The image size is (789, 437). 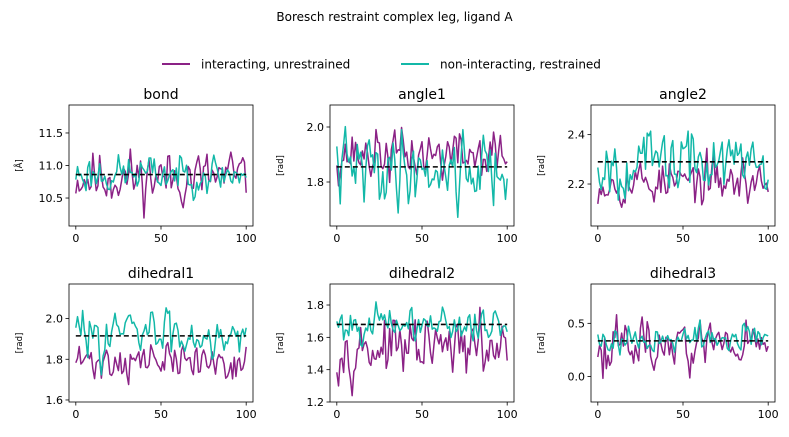 I want to click on angle2-line-interacting, so click(x=683, y=178).